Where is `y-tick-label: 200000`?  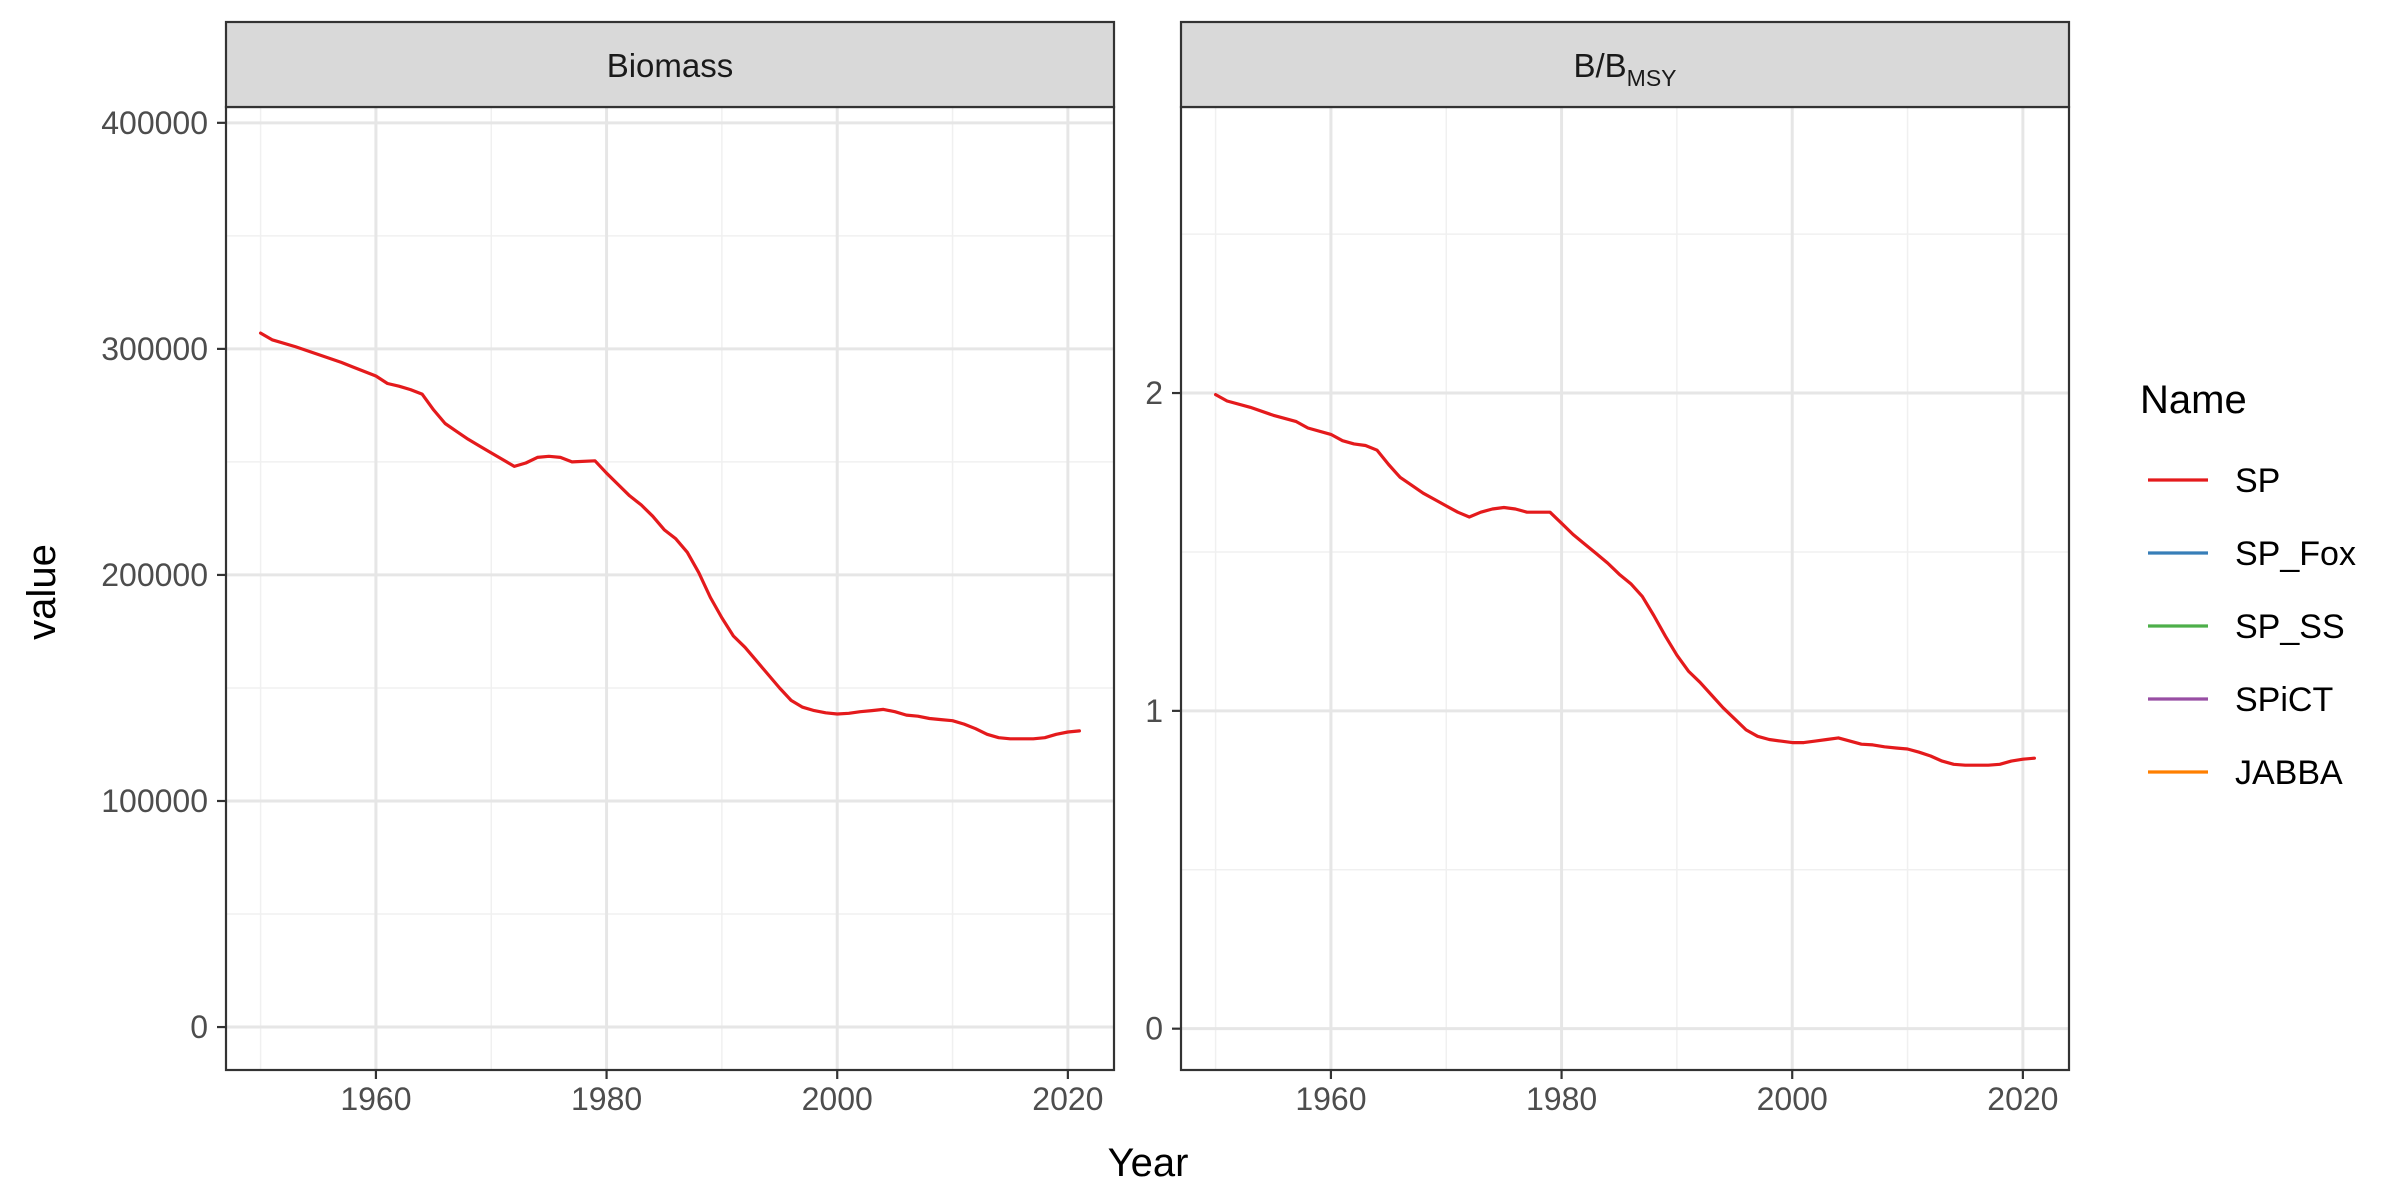 y-tick-label: 200000 is located at coordinates (154, 575).